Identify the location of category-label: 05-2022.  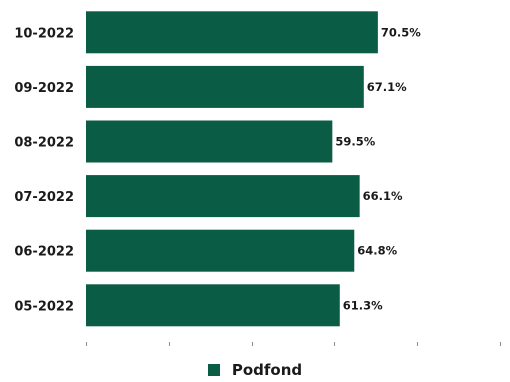
(44, 306).